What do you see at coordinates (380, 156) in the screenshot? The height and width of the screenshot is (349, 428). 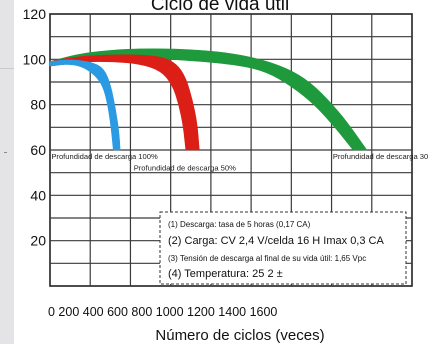 I see `series-annotation: Profundidad de descarga 30%` at bounding box center [380, 156].